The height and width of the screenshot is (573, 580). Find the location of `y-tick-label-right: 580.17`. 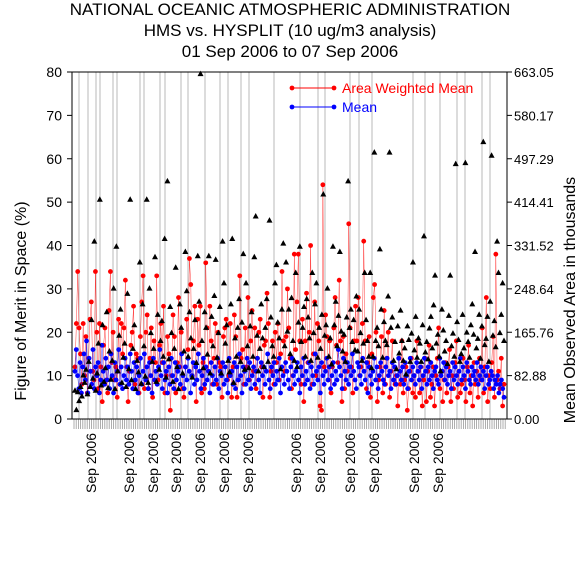

y-tick-label-right: 580.17 is located at coordinates (534, 115).